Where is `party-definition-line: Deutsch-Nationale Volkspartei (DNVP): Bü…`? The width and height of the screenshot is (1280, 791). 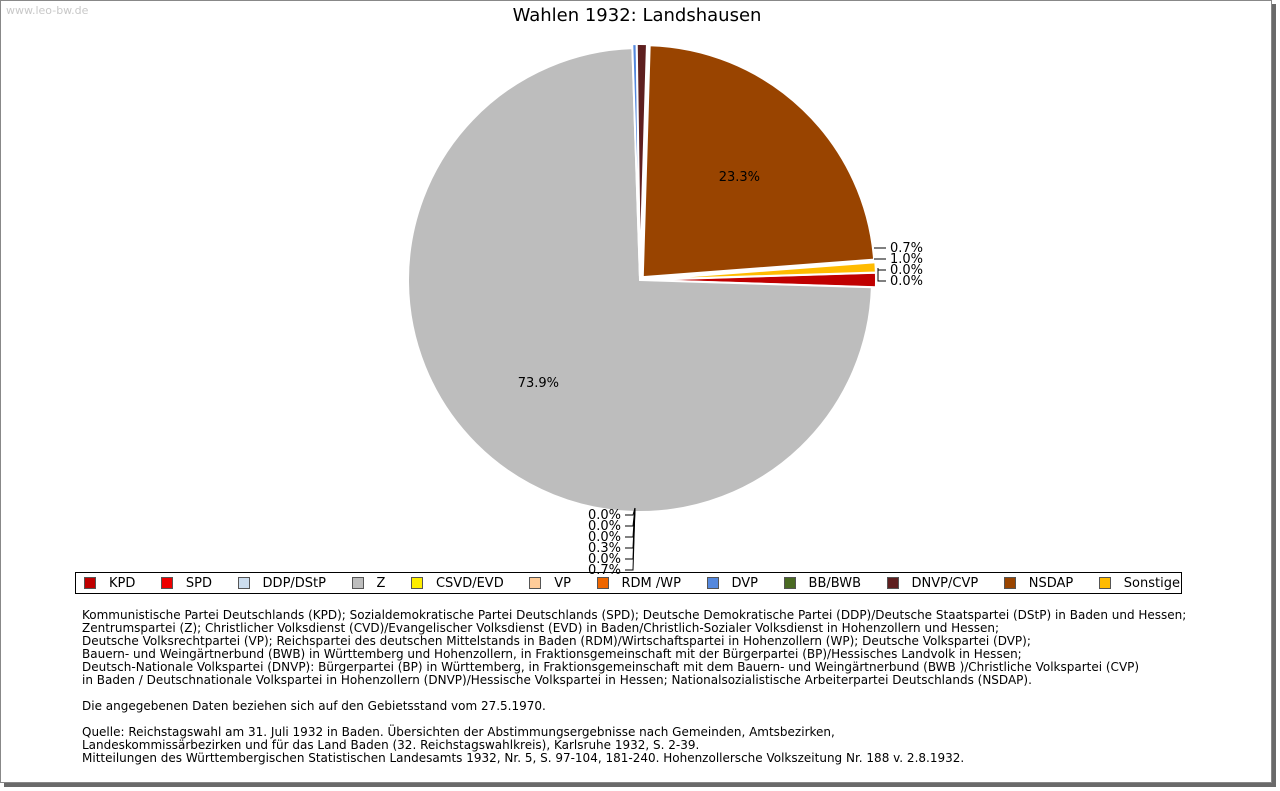
party-definition-line: Deutsch-Nationale Volkspartei (DNVP): Bü… is located at coordinates (611, 667).